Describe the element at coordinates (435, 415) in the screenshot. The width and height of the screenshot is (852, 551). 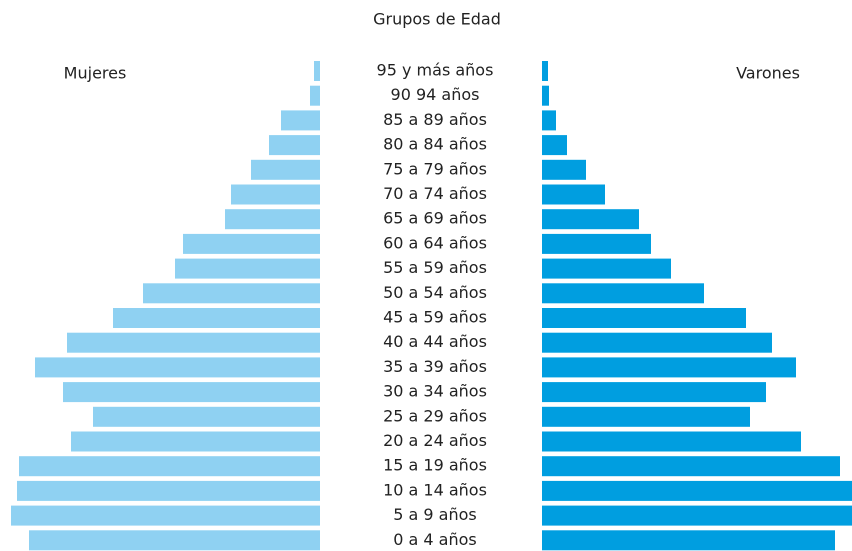
I see `age-group-label: 25 a 29 años` at that location.